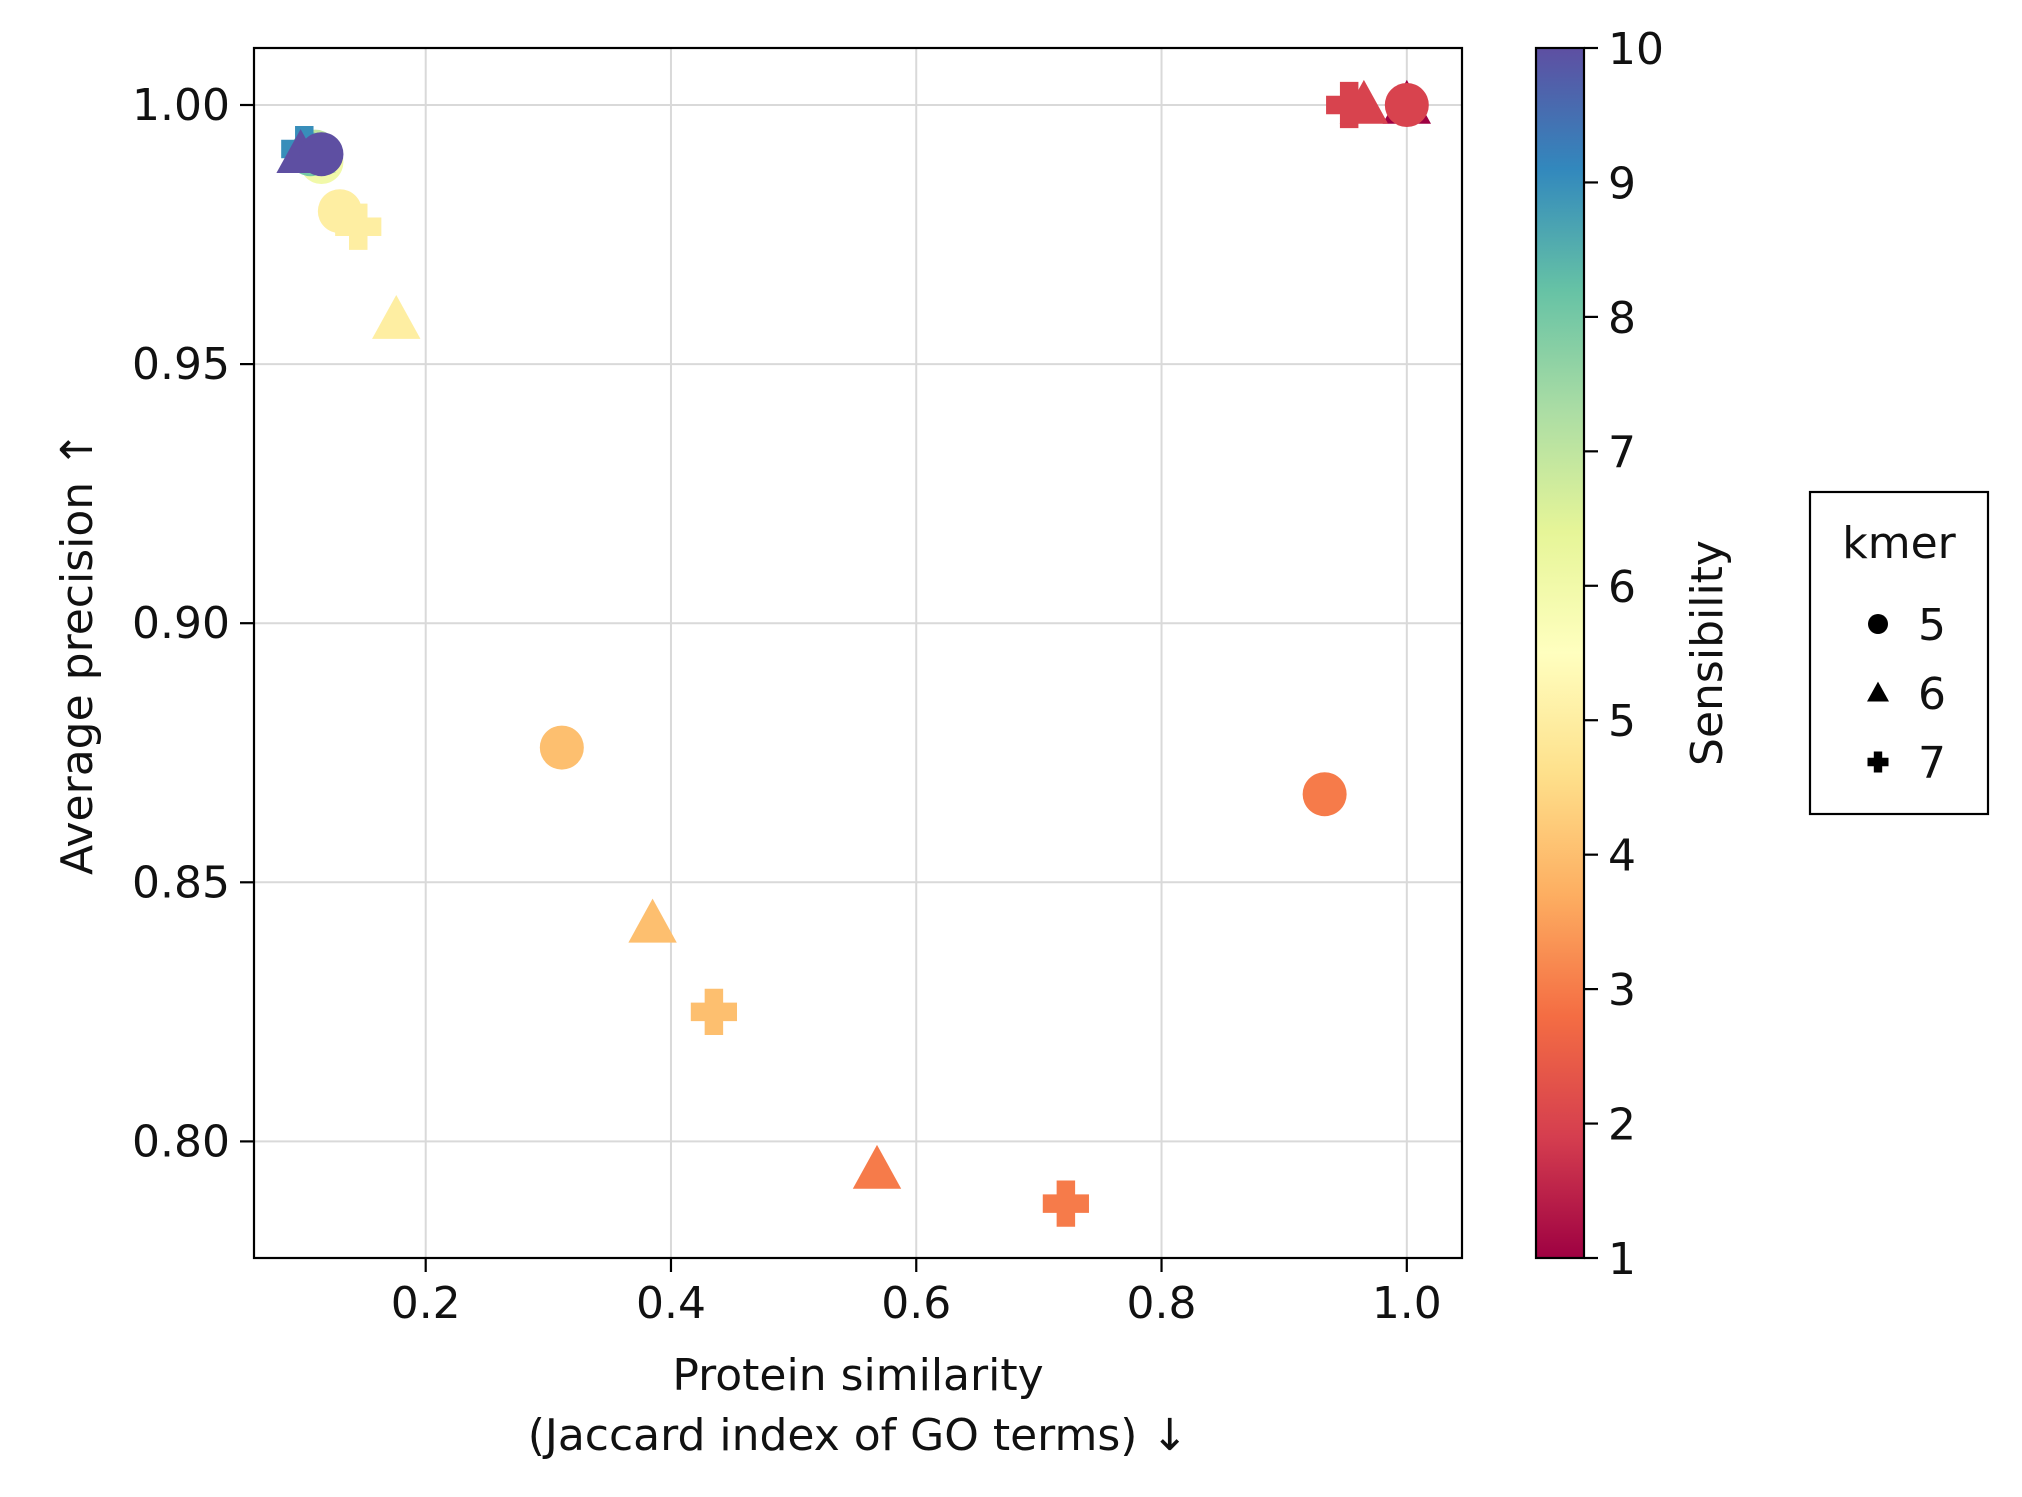 The image size is (2022, 1497). What do you see at coordinates (181, 105) in the screenshot?
I see `y-tick-label: 1.00` at bounding box center [181, 105].